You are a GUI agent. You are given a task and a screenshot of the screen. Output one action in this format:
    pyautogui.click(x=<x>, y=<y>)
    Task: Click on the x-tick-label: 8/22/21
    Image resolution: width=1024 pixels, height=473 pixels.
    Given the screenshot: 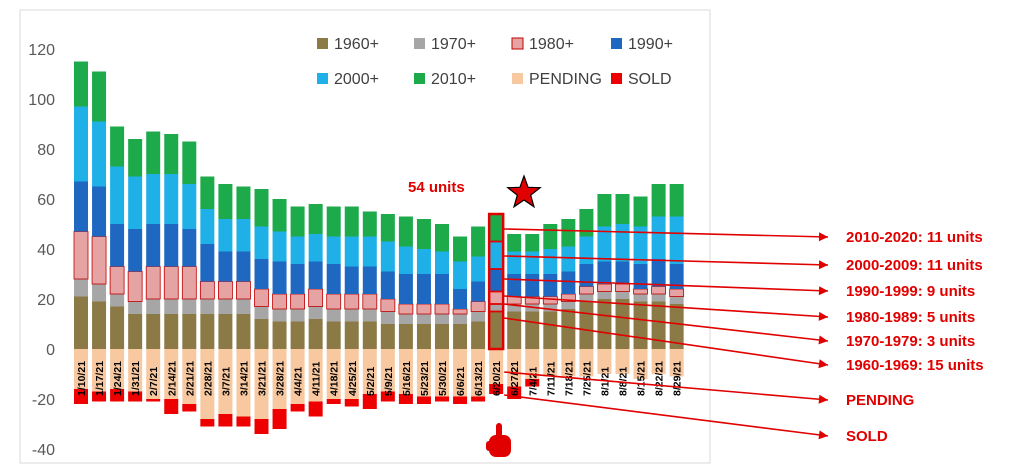 What is the action you would take?
    pyautogui.click(x=660, y=378)
    